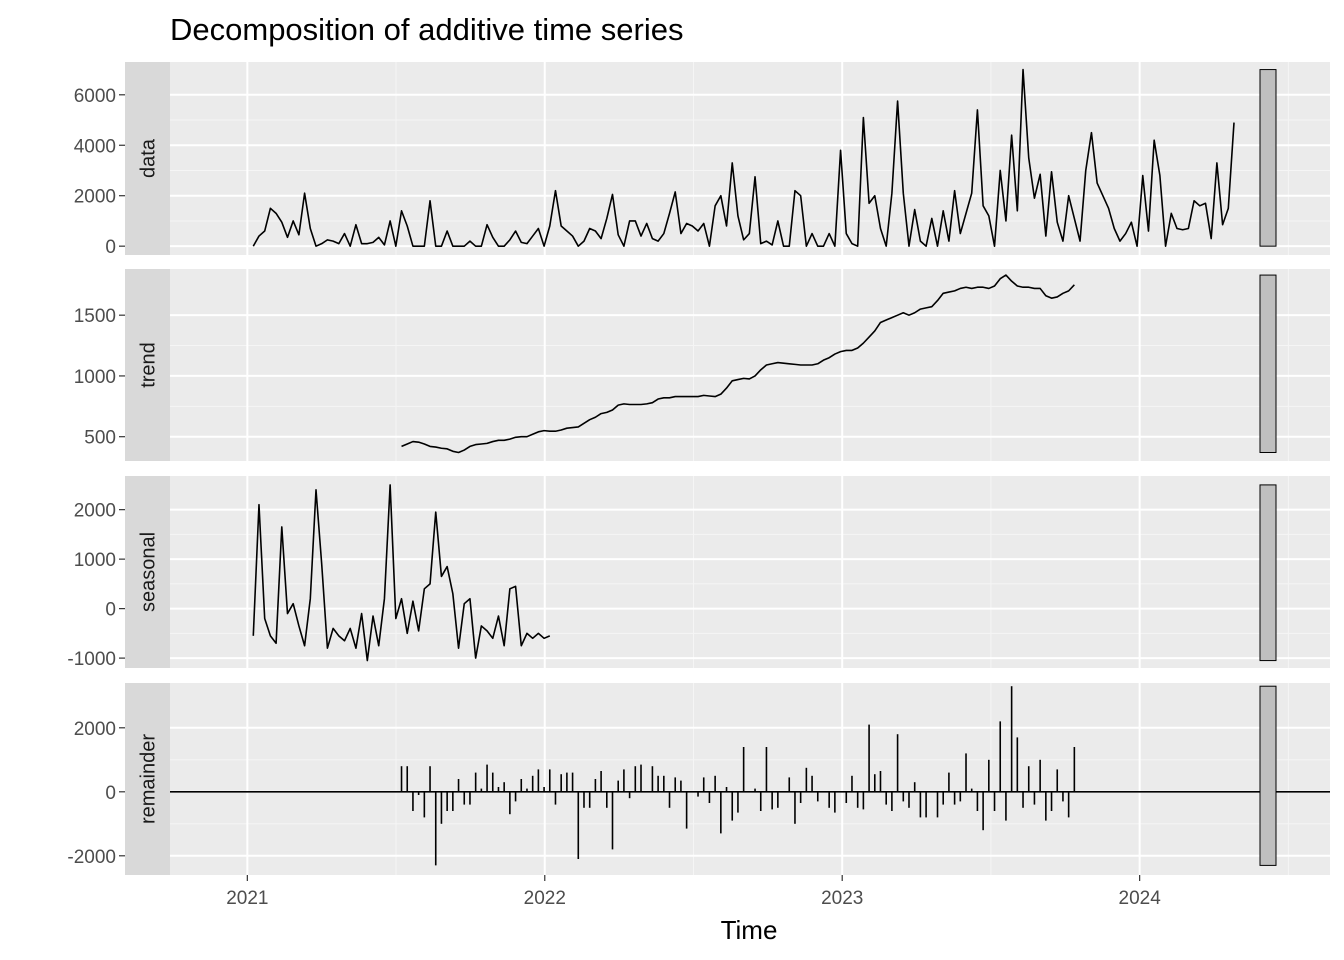 This screenshot has width=1344, height=960. Describe the element at coordinates (247, 898) in the screenshot. I see `x-tick-label: 2021` at that location.